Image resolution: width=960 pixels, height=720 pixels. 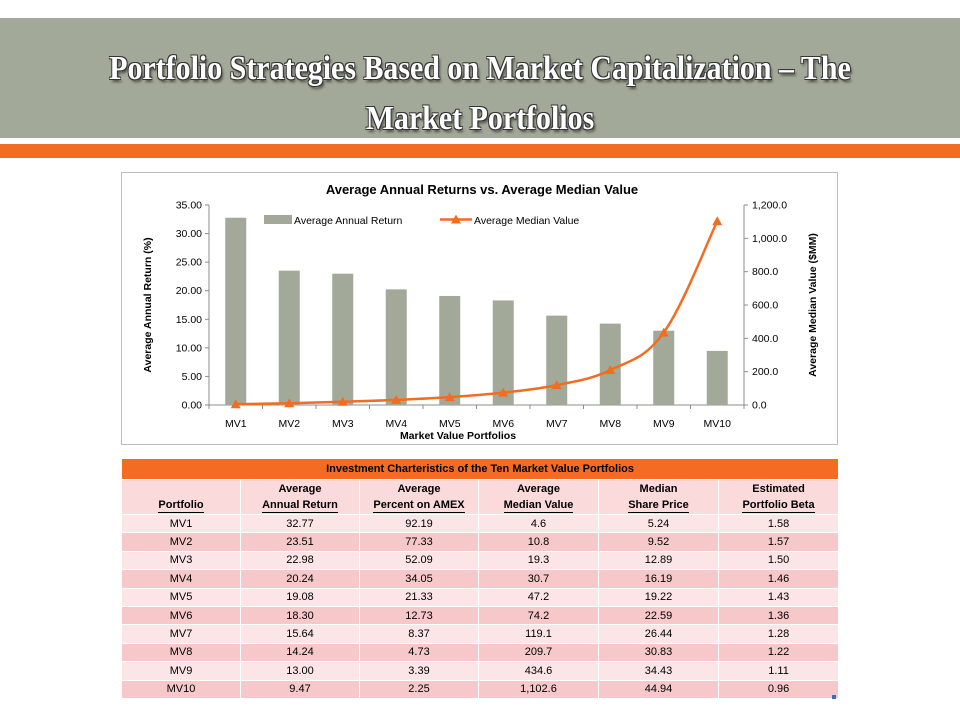 What do you see at coordinates (503, 424) in the screenshot?
I see `x-tick-label: MV6` at bounding box center [503, 424].